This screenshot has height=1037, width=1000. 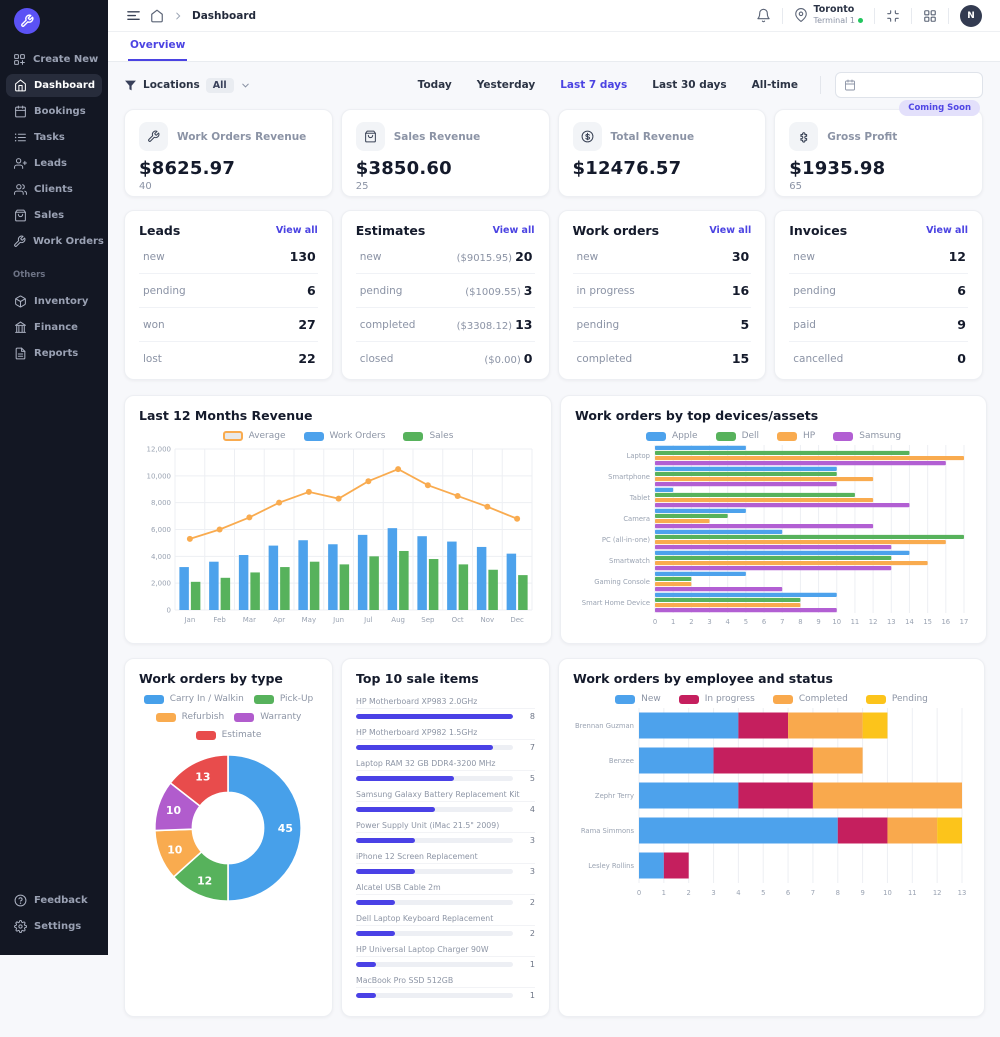 I want to click on svg-text: 11, so click(x=912, y=893).